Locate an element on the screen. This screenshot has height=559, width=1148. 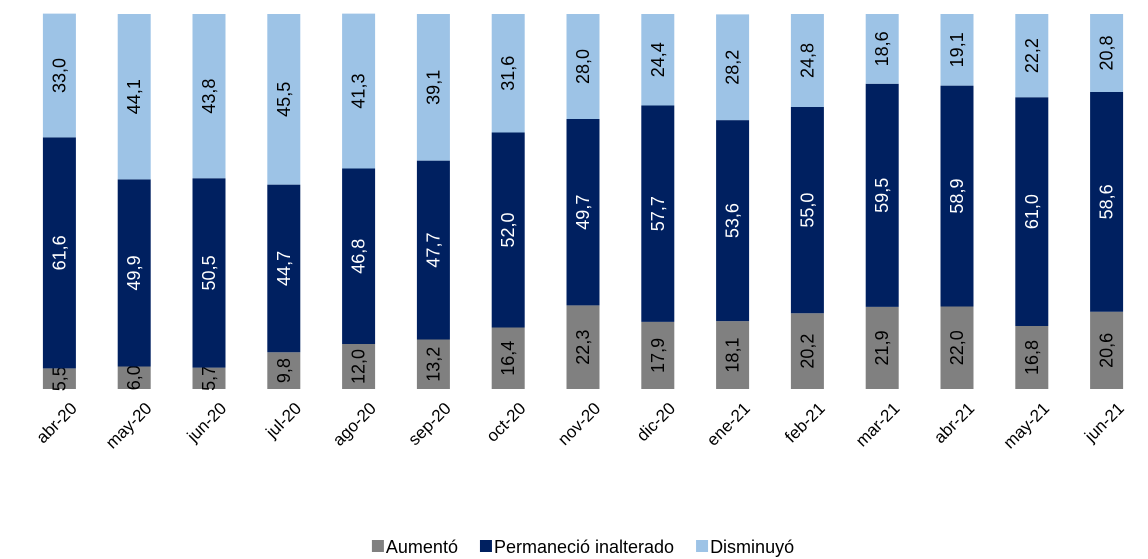
legend-label: Aumentó is located at coordinates (422, 547).